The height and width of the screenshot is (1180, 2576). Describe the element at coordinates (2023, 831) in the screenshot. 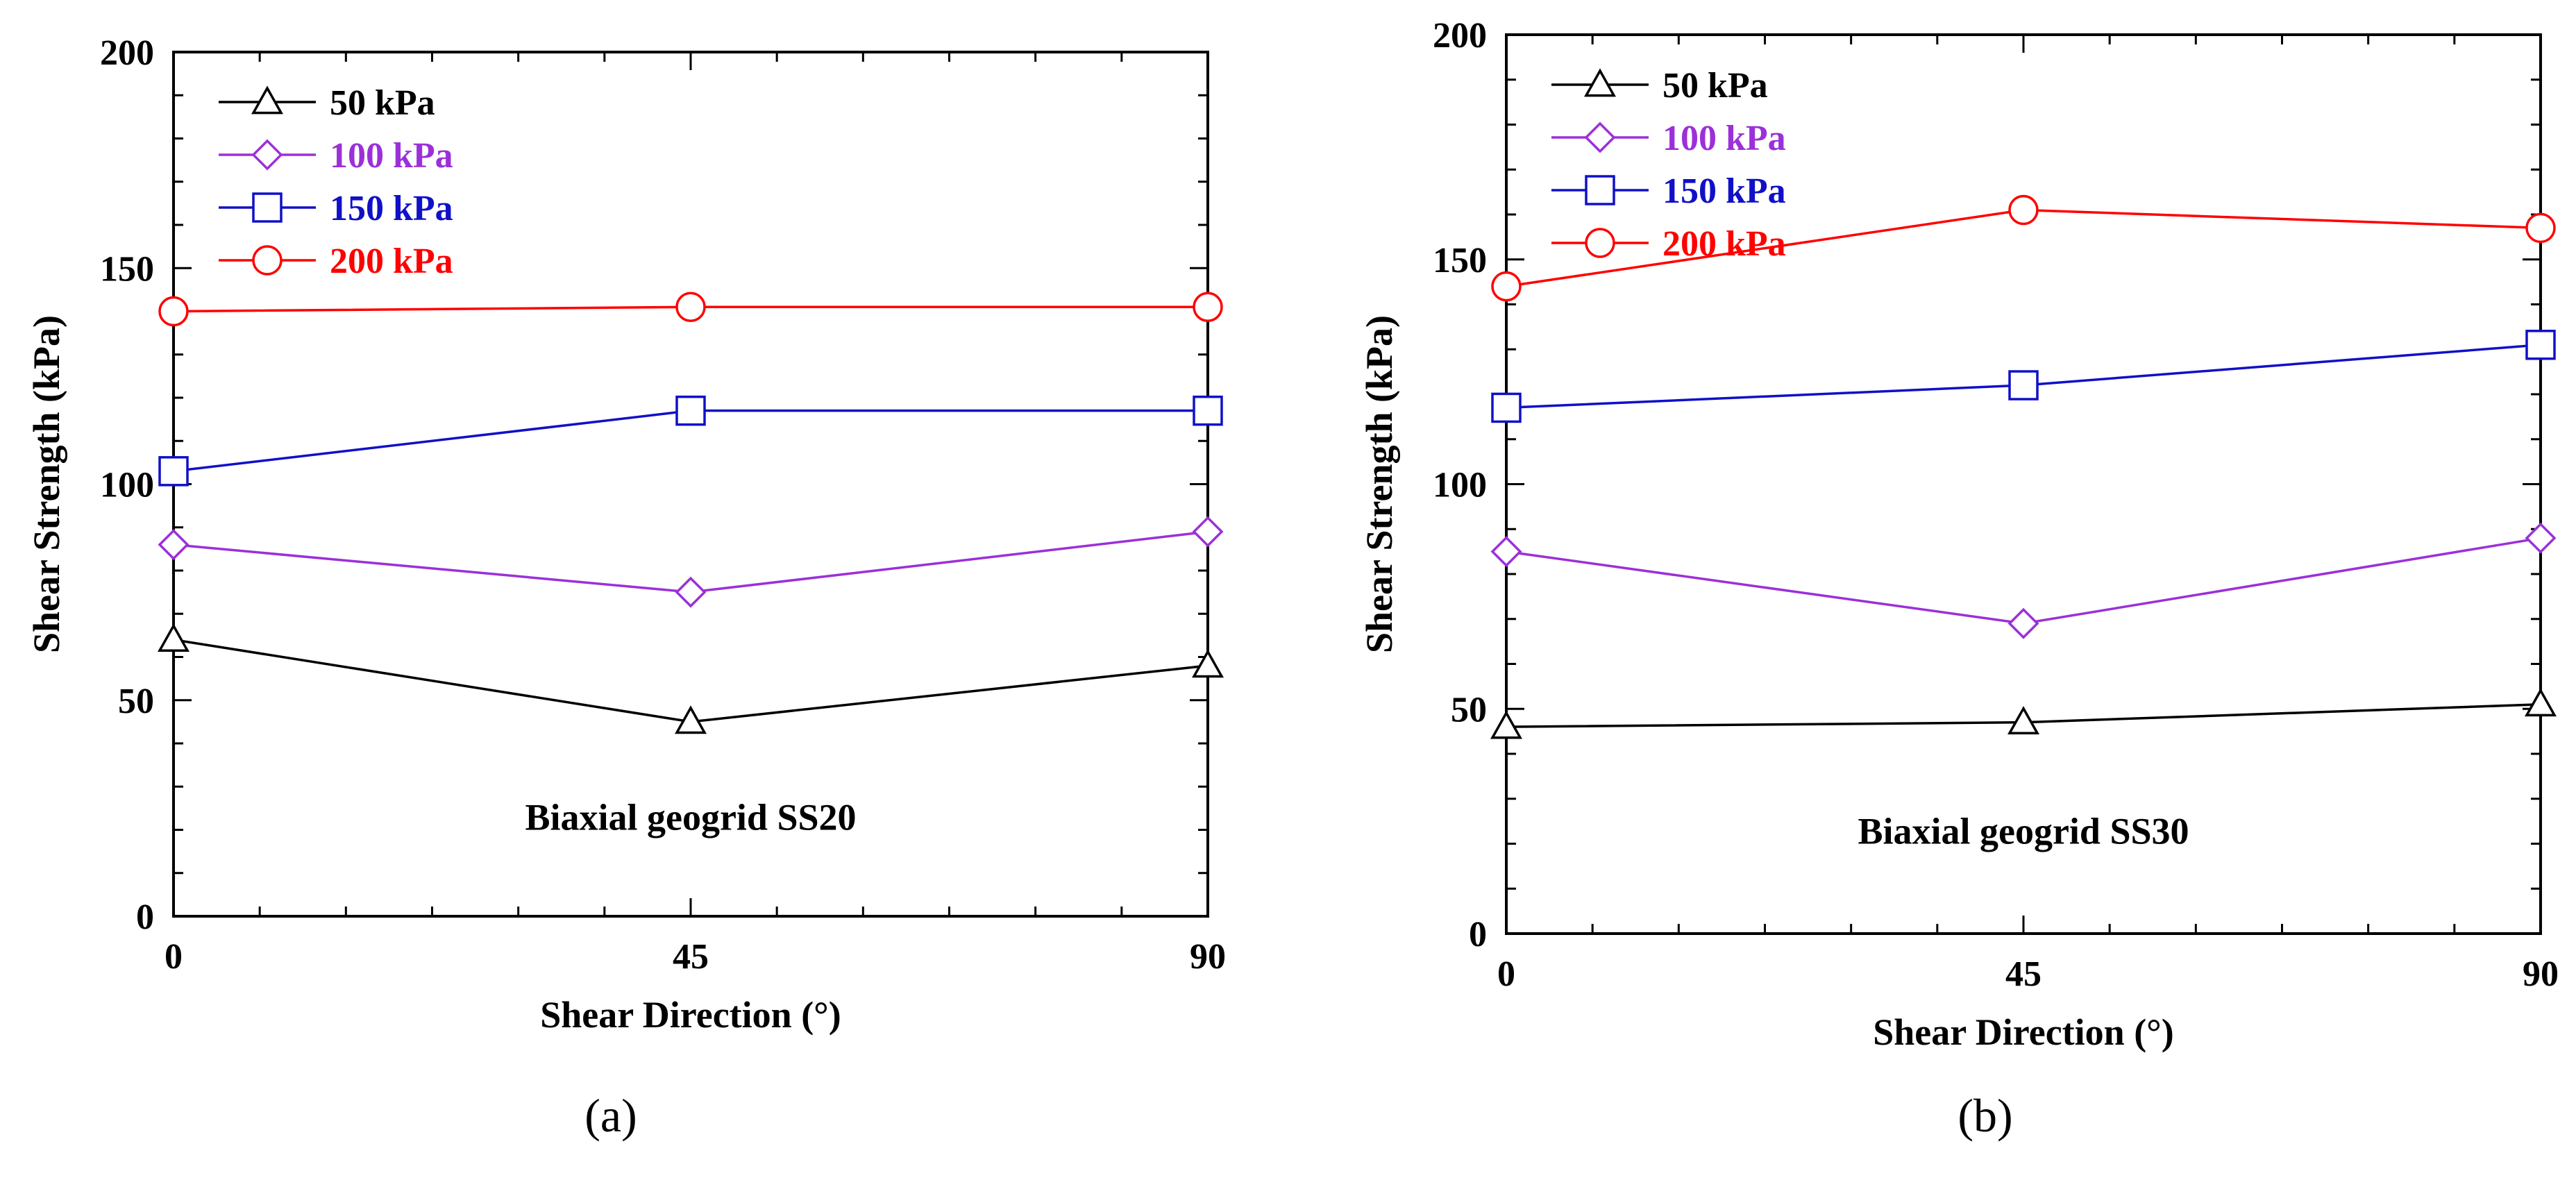

I see `plot-annotation: Biaxial geogrid SS30` at that location.